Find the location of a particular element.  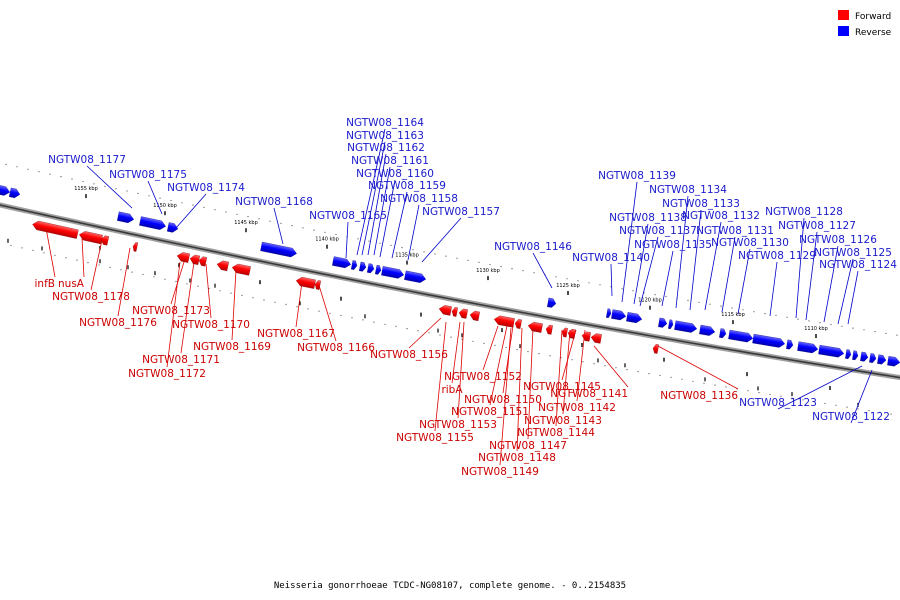

gene-label-ngtw08-1139: NGTW08_1139 is located at coordinates (637, 176).